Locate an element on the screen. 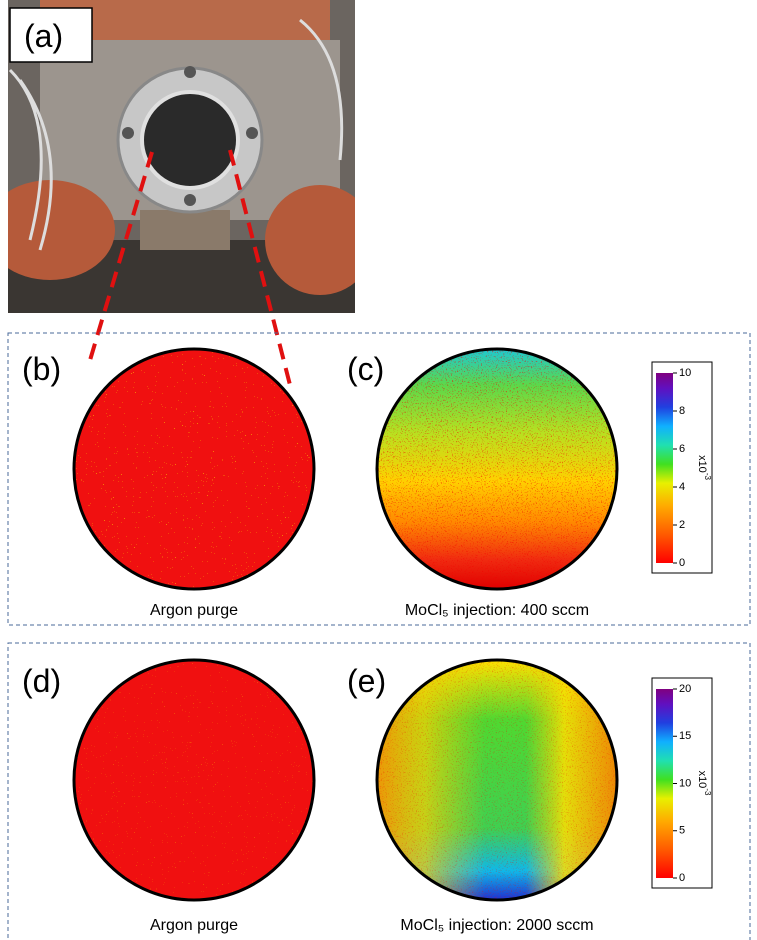  panel-label: (d) is located at coordinates (41, 681).